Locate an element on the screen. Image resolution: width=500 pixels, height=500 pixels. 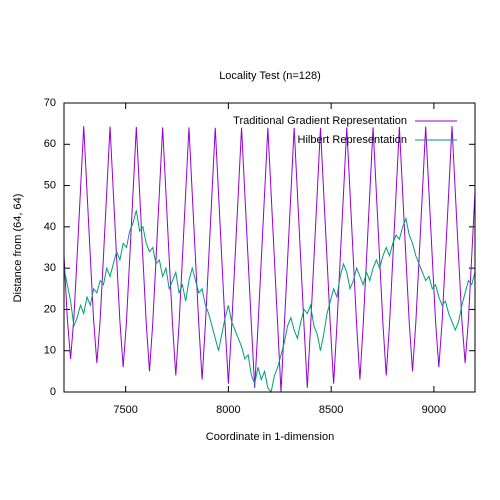
x-axis-label: Coordinate in 1-dimension is located at coordinates (270, 437).